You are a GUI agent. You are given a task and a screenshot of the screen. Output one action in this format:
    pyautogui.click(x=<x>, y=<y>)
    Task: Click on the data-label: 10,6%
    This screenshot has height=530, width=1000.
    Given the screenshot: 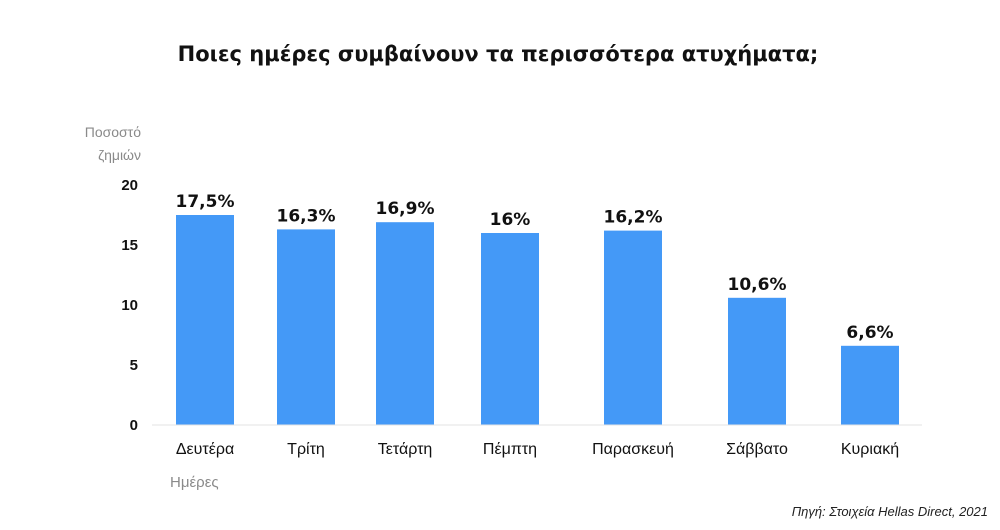 What is the action you would take?
    pyautogui.click(x=757, y=285)
    